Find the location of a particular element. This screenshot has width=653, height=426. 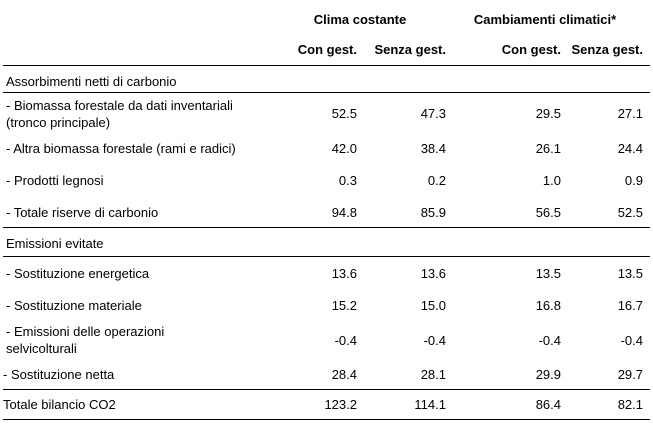

total-value: 86.4 is located at coordinates (548, 404).